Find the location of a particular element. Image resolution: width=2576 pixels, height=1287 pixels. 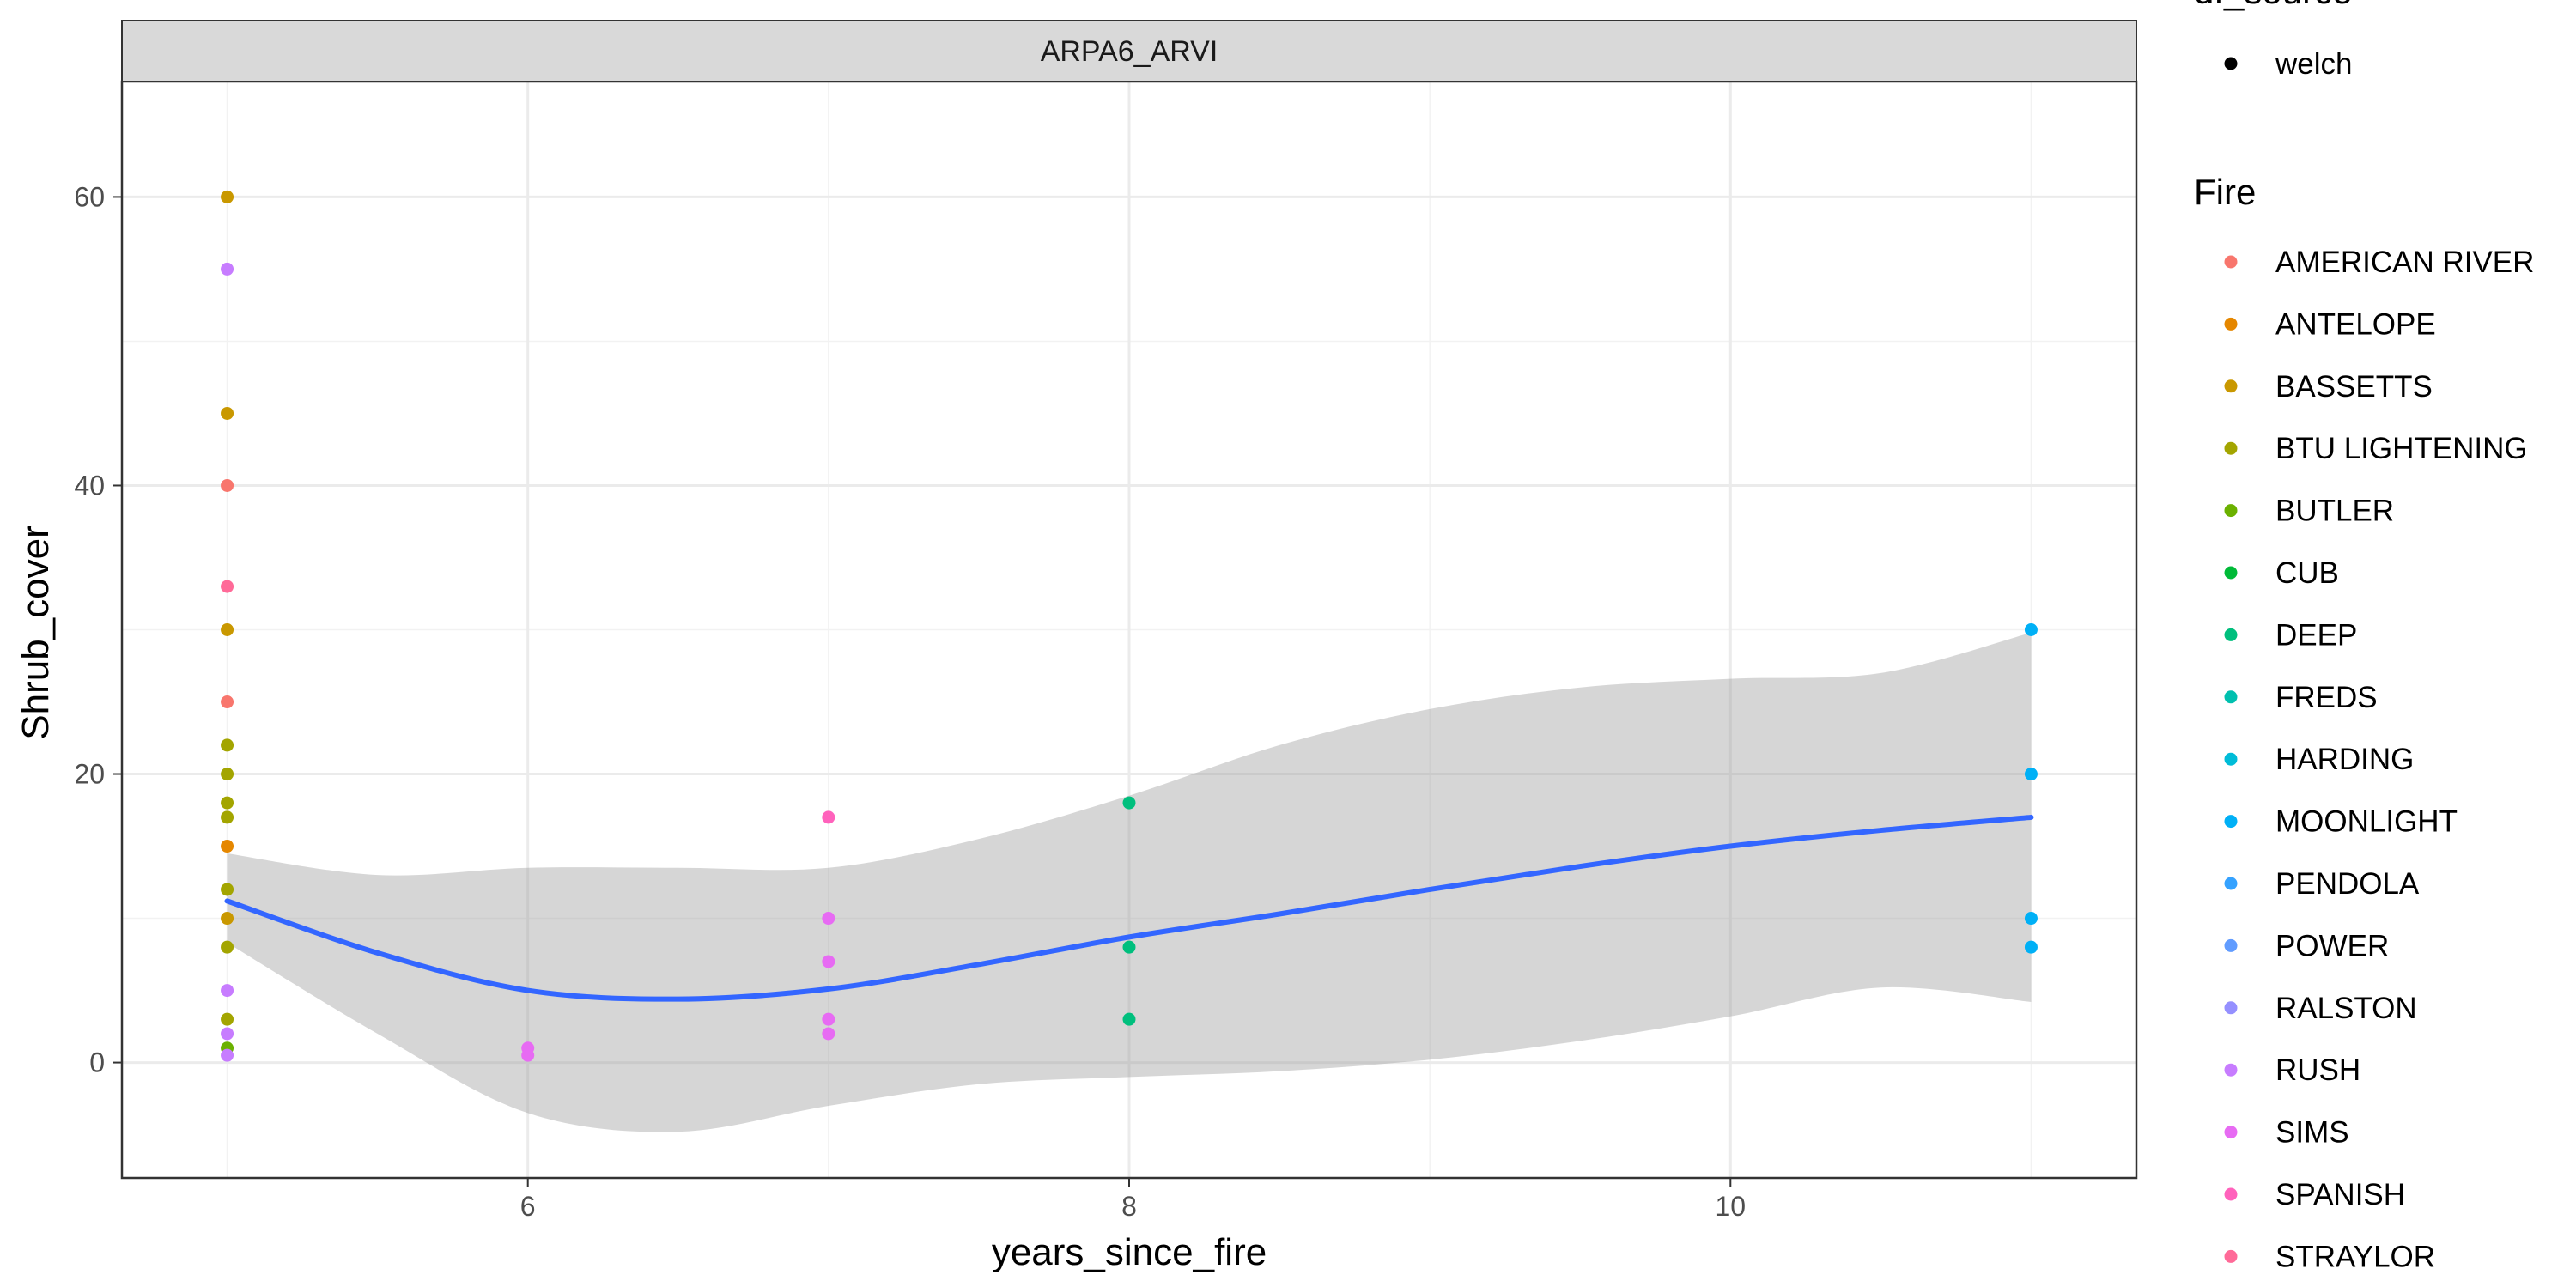

color-legend-label: MOONLIGHT is located at coordinates (2367, 822).